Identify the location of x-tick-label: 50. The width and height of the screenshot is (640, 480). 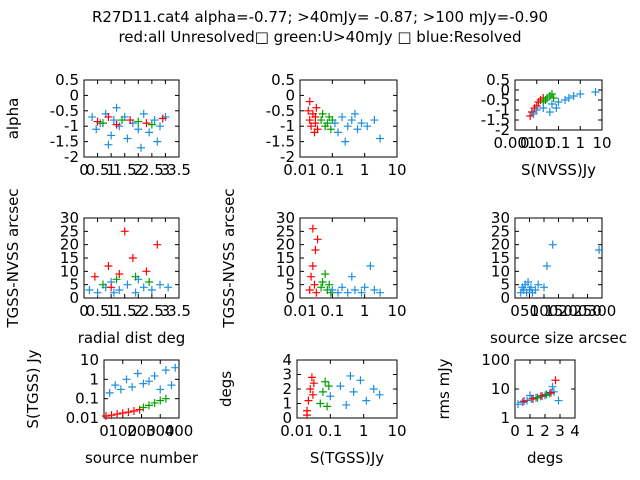
(529, 311).